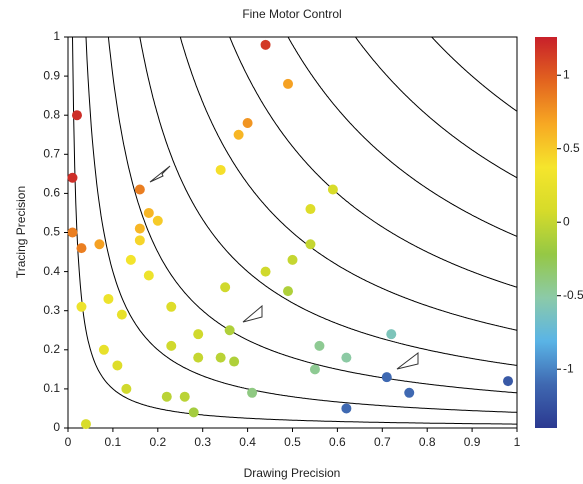 The image size is (583, 484). Describe the element at coordinates (568, 368) in the screenshot. I see `colorbar-tick-label: -1` at that location.